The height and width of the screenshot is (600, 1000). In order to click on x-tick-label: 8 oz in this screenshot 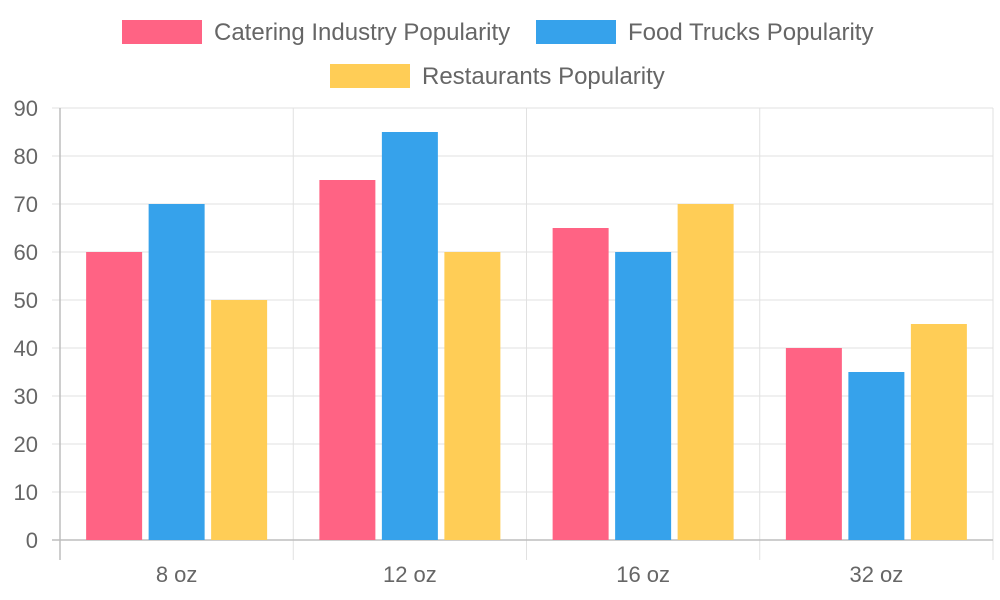, I will do `click(177, 574)`.